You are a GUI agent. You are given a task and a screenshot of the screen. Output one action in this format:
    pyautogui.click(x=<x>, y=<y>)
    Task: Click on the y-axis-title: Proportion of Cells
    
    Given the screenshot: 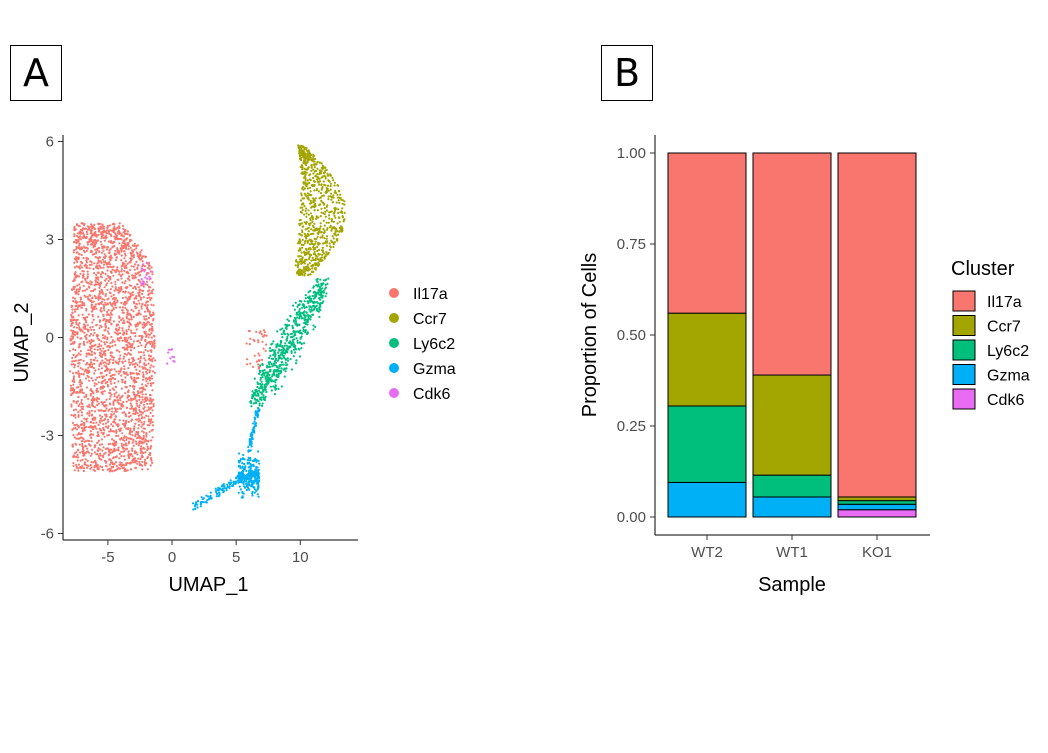 What is the action you would take?
    pyautogui.click(x=590, y=335)
    